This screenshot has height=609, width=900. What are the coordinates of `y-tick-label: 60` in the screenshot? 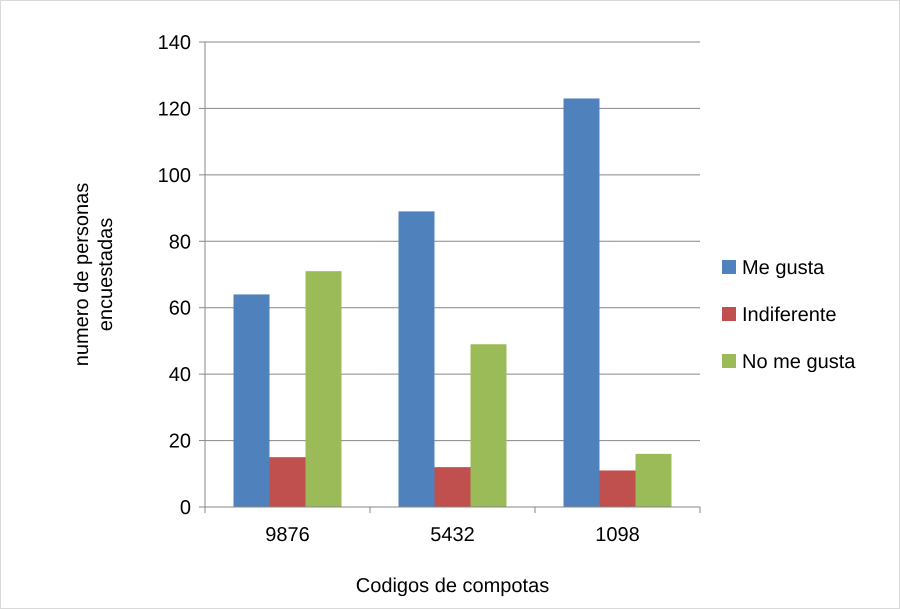 It's located at (179, 309).